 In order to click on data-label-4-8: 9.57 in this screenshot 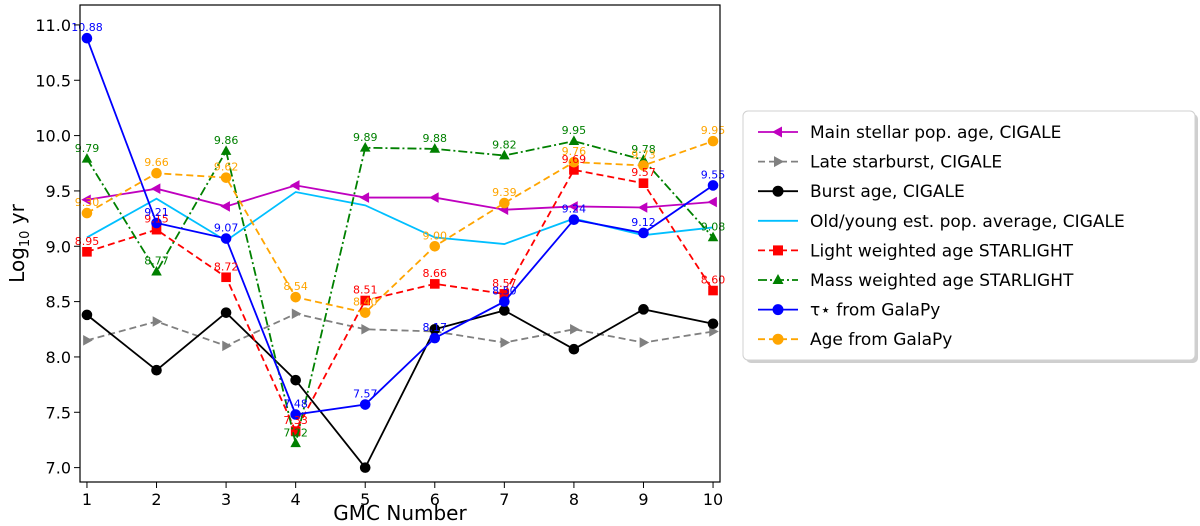, I will do `click(643, 172)`.